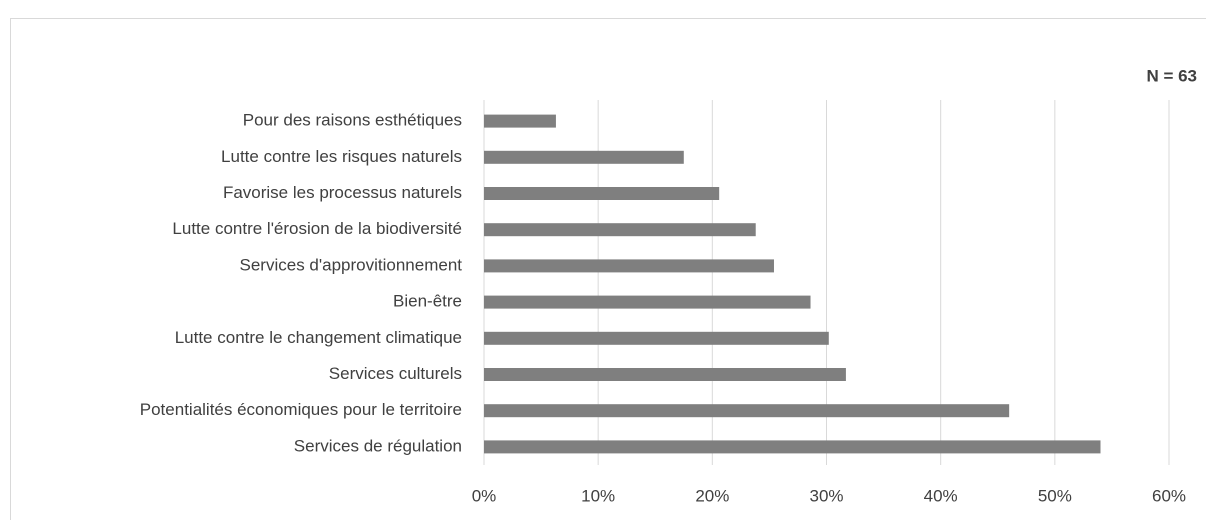  What do you see at coordinates (318, 337) in the screenshot?
I see `y-tick-label: Lutte contre le changement climatique` at bounding box center [318, 337].